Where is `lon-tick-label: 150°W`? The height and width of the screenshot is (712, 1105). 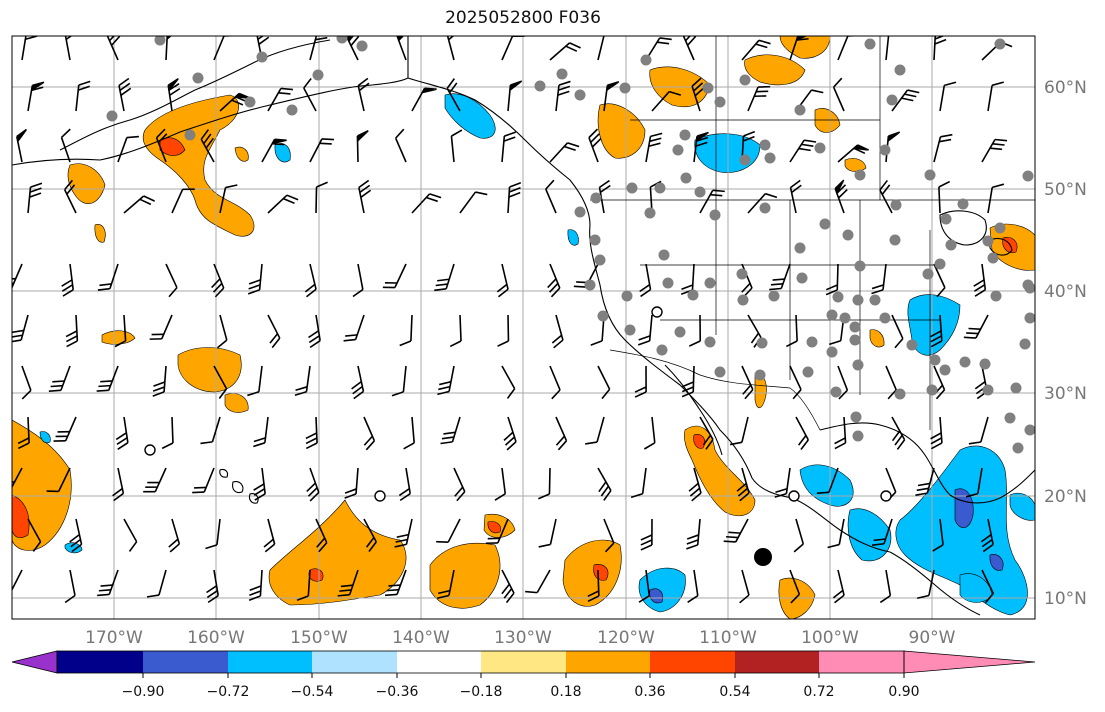
lon-tick-label: 150°W is located at coordinates (319, 638).